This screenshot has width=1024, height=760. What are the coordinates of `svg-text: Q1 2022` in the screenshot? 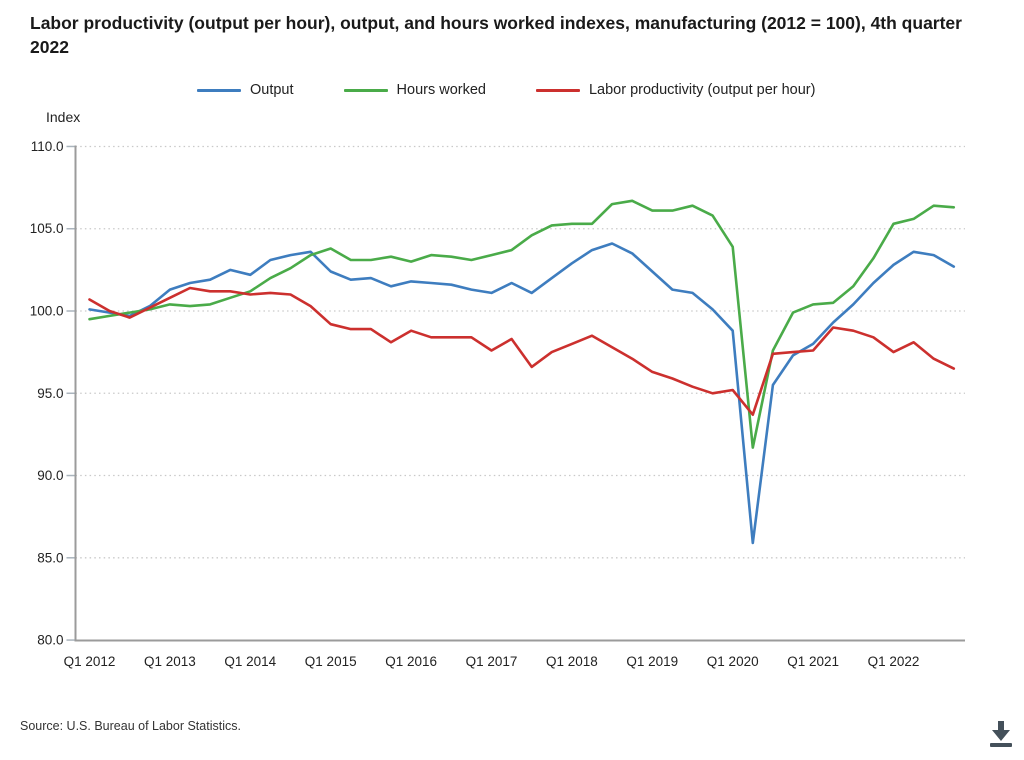 It's located at (894, 661).